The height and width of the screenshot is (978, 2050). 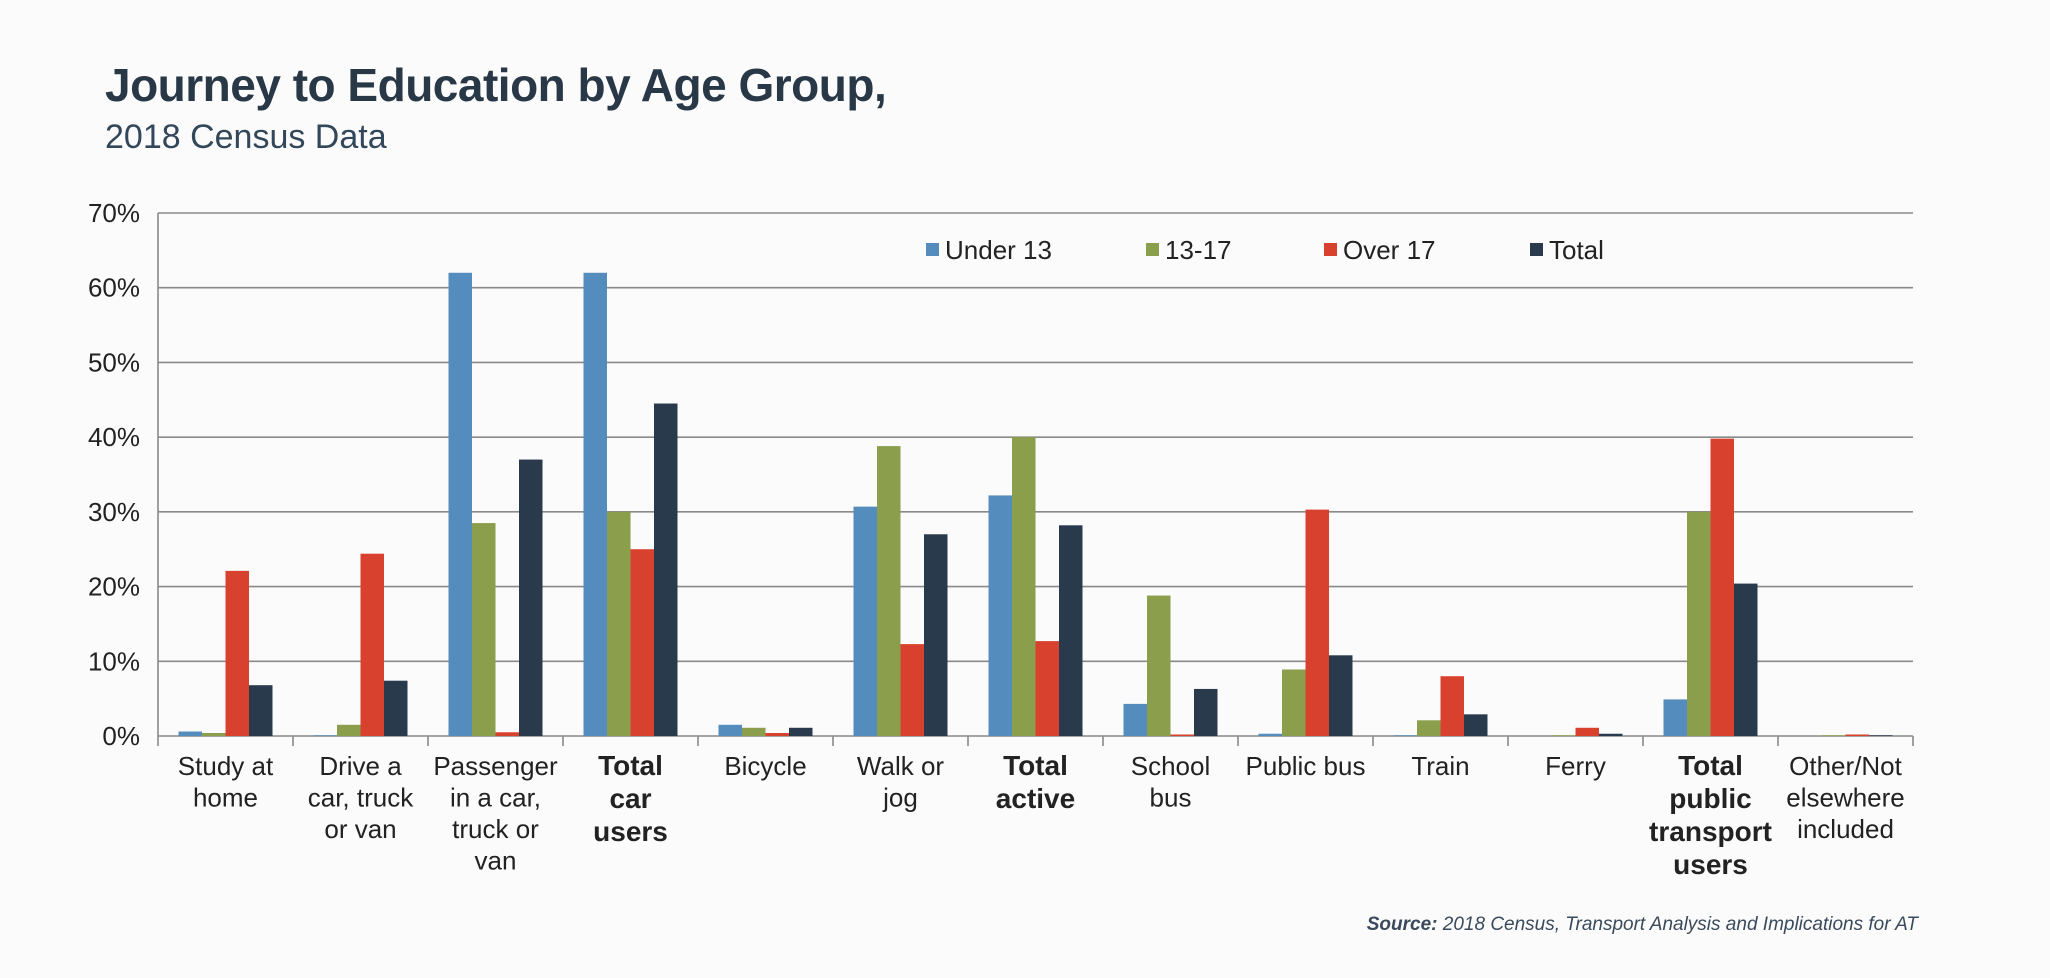 What do you see at coordinates (114, 512) in the screenshot?
I see `y-tick-label: 30%` at bounding box center [114, 512].